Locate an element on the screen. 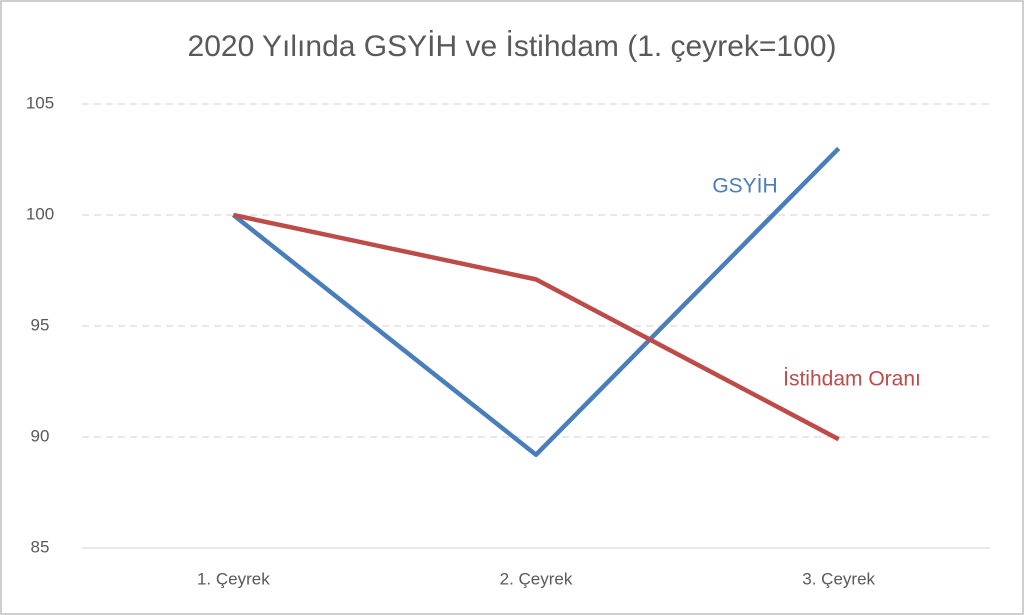 The image size is (1024, 615). y-tick-label: 90 is located at coordinates (40, 435).